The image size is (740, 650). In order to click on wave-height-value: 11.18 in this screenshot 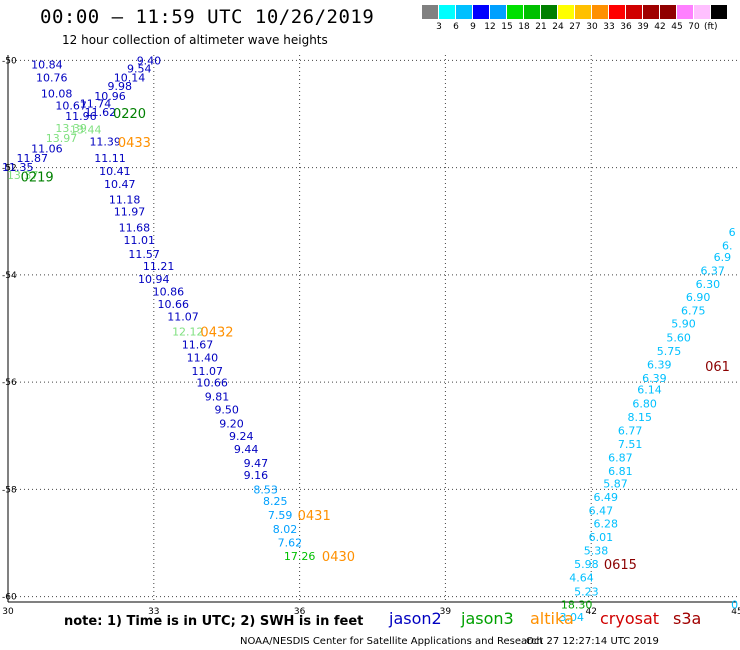, I will do `click(125, 199)`.